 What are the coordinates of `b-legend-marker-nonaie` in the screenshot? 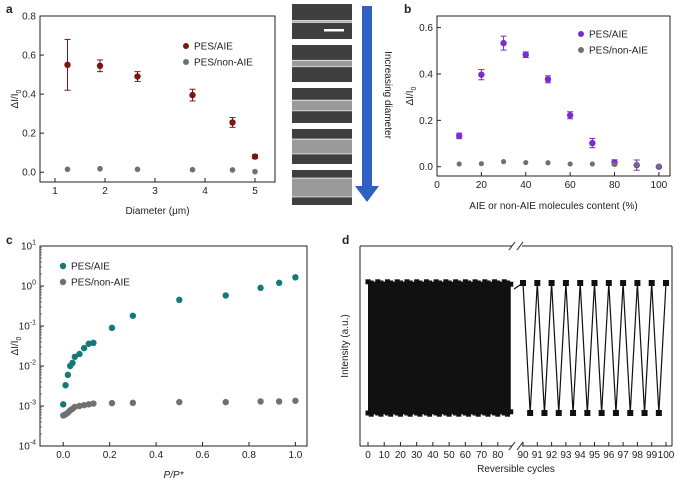 It's located at (581, 50).